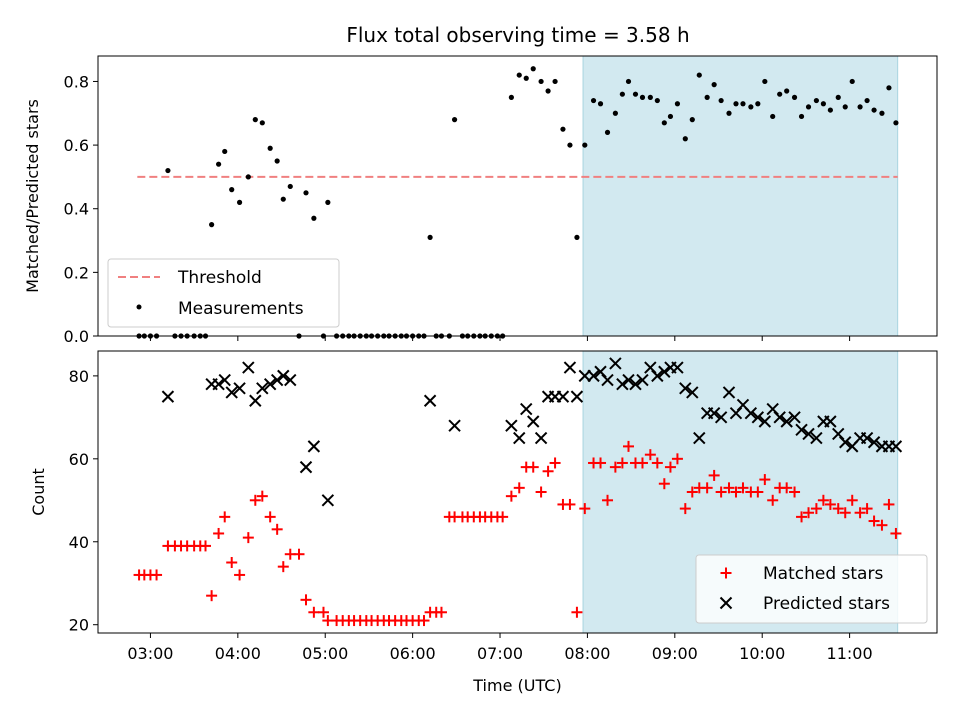 Image resolution: width=960 pixels, height=720 pixels. I want to click on count-legend: Matched stars Predicted stars, so click(811, 589).